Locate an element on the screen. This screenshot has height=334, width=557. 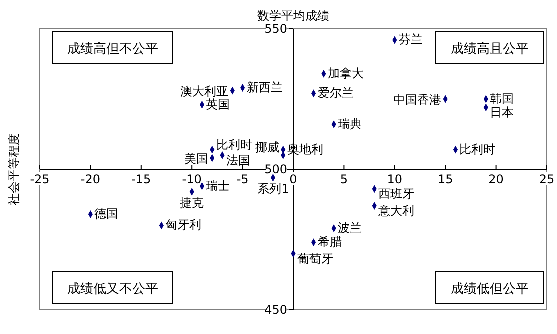
annotation: 法国 is located at coordinates (238, 160).